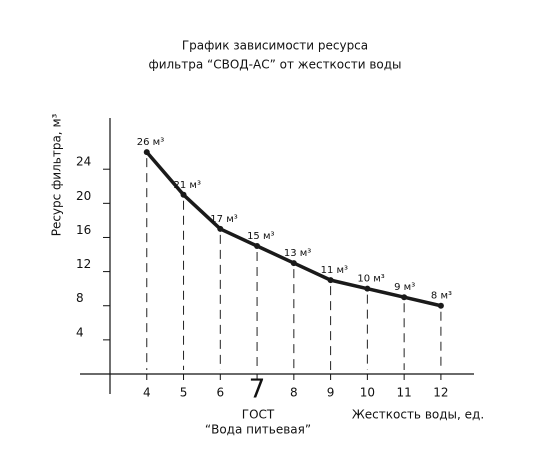 Image resolution: width=544 pixels, height=451 pixels. I want to click on x-tick-label: 11, so click(404, 393).